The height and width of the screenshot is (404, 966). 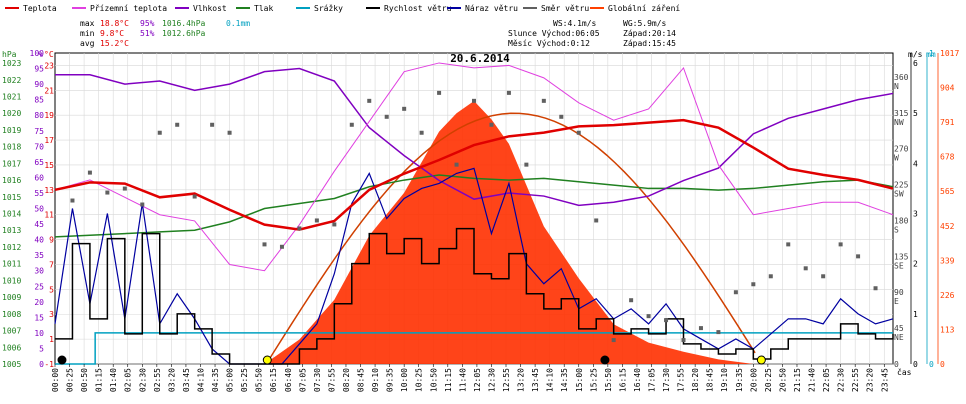 What do you see at coordinates (666, 380) in the screenshot?
I see `time-tick-label: 17:30` at bounding box center [666, 380].